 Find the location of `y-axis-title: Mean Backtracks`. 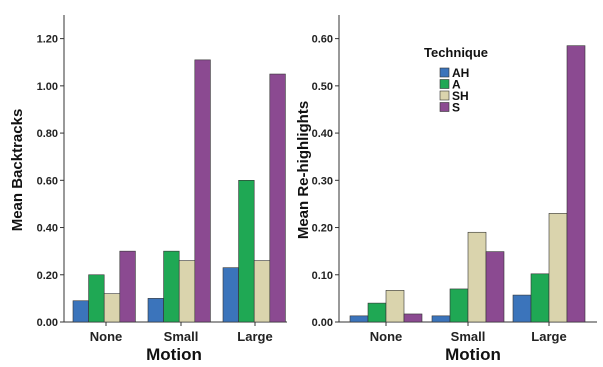

y-axis-title: Mean Backtracks is located at coordinates (17, 170).